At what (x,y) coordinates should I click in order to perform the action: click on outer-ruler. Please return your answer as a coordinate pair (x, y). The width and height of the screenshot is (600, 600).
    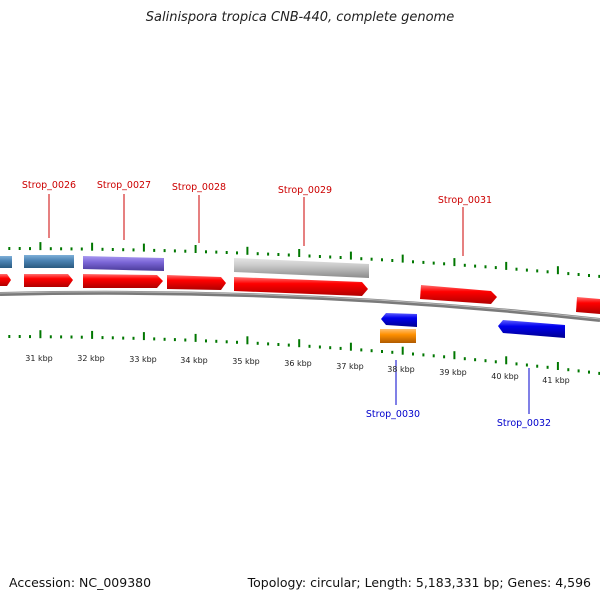
    Looking at the image, I should click on (304, 260).